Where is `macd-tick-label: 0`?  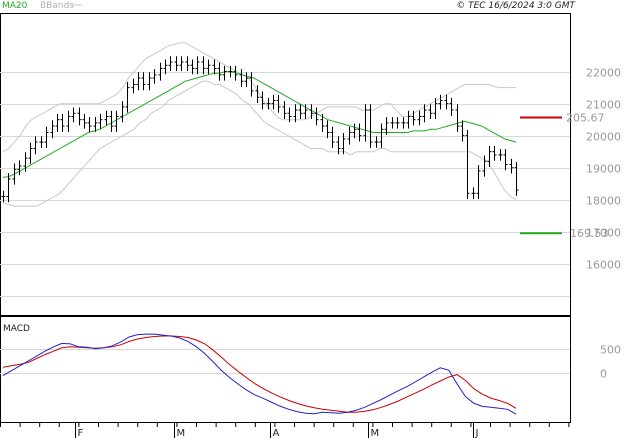 macd-tick-label: 0 is located at coordinates (603, 374).